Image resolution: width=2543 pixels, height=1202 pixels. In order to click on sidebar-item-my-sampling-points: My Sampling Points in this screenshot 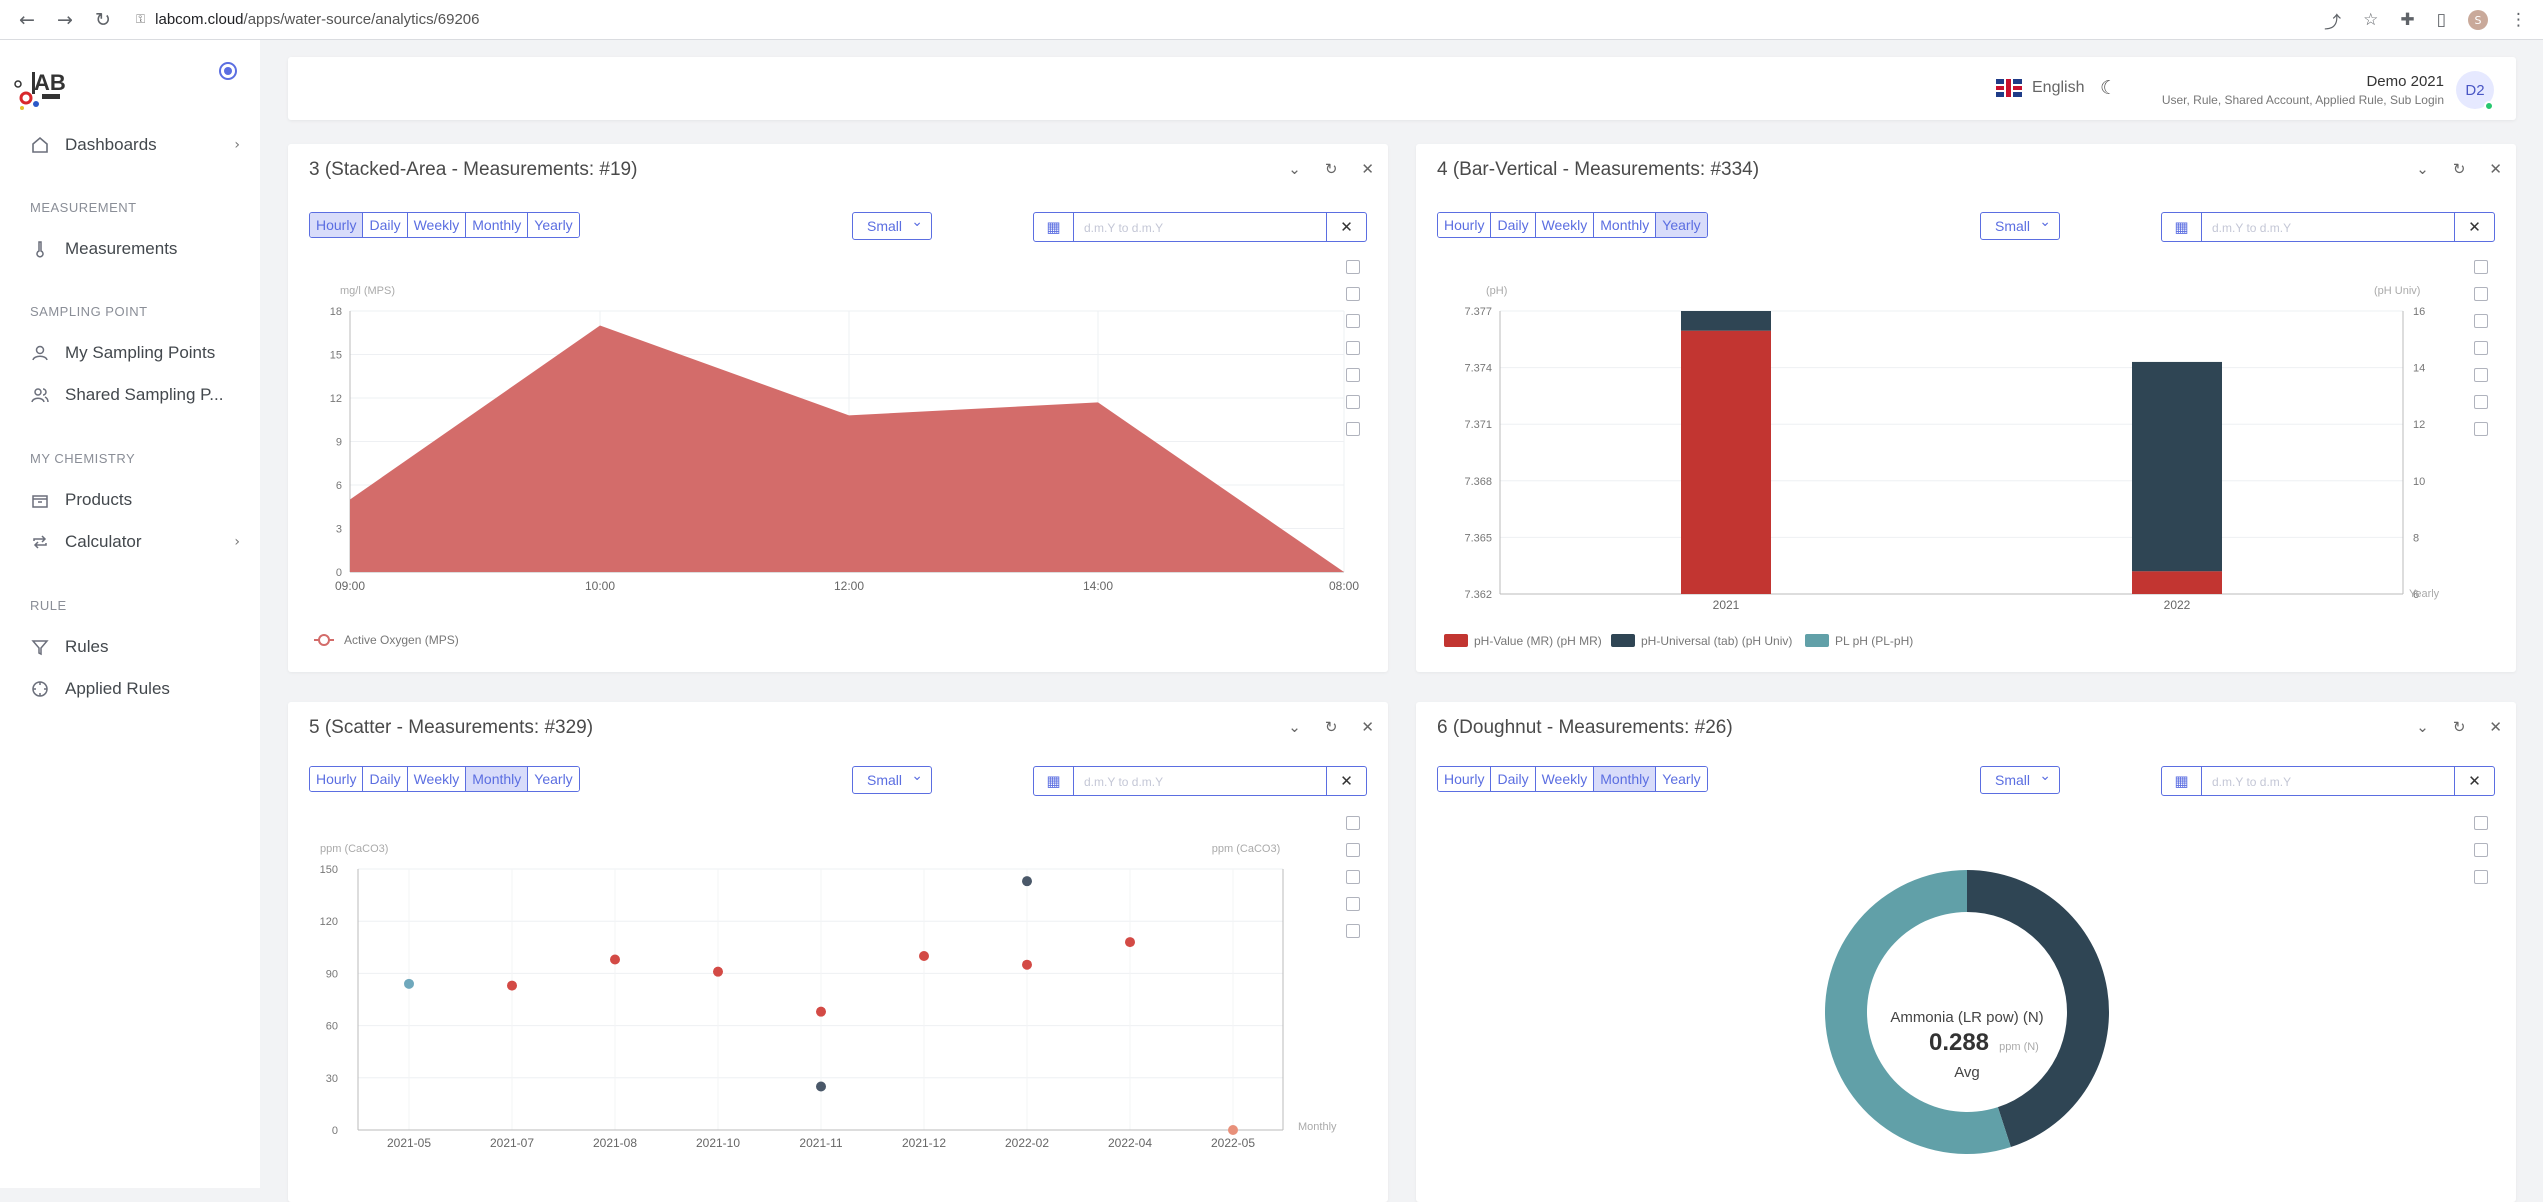, I will do `click(135, 353)`.